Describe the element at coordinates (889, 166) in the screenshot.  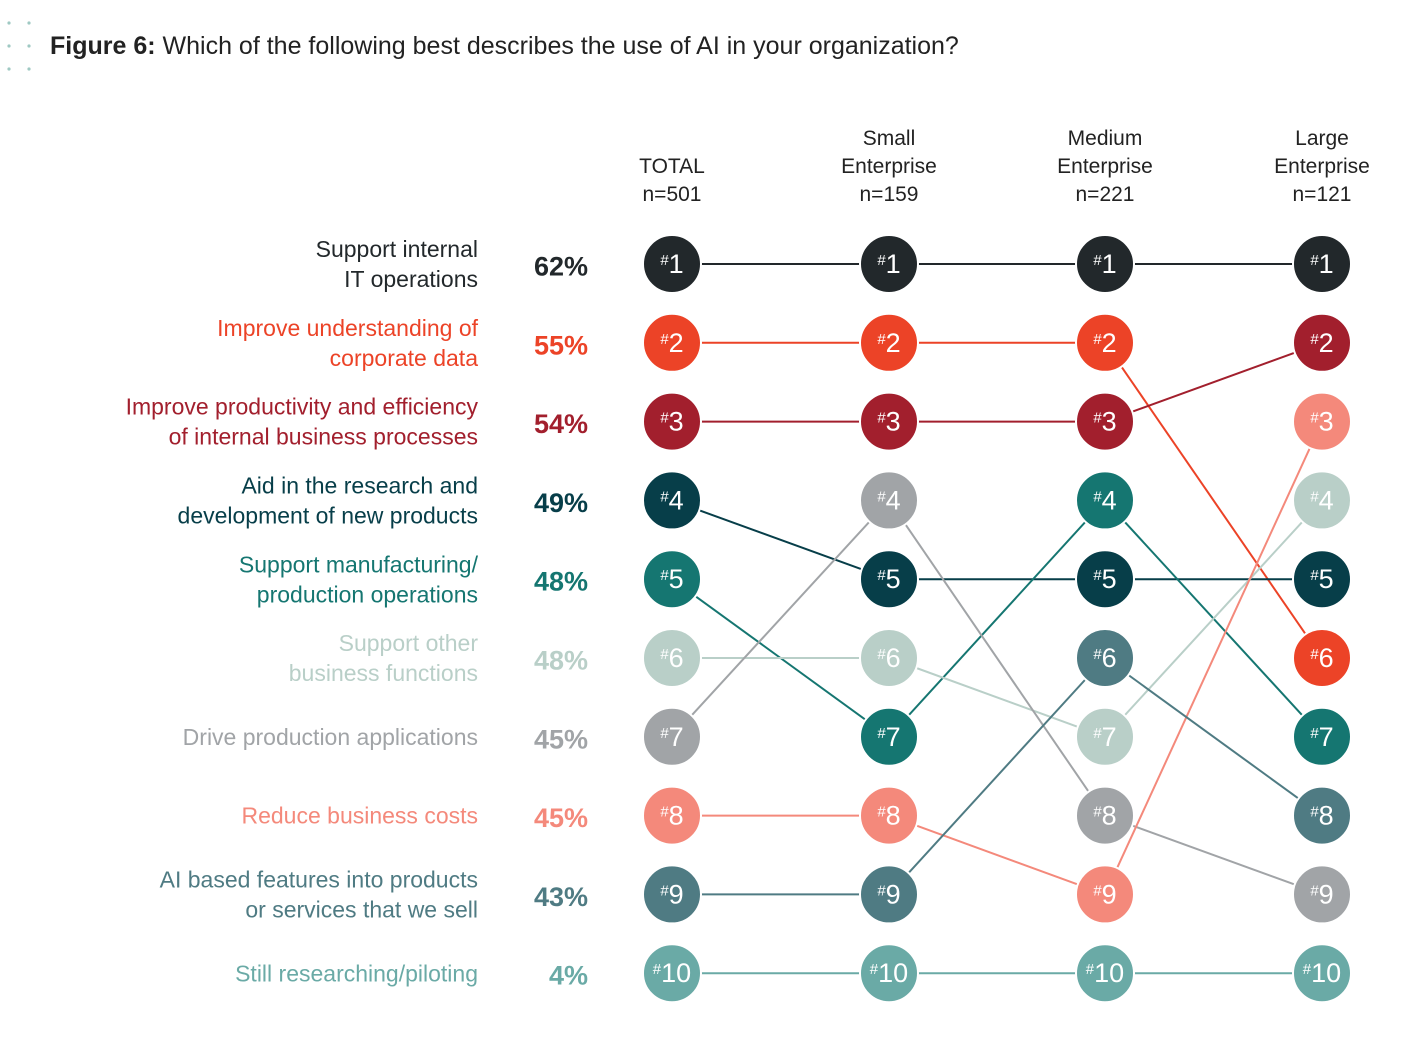
I see `column-header-2: Small Enterprise n=159` at that location.